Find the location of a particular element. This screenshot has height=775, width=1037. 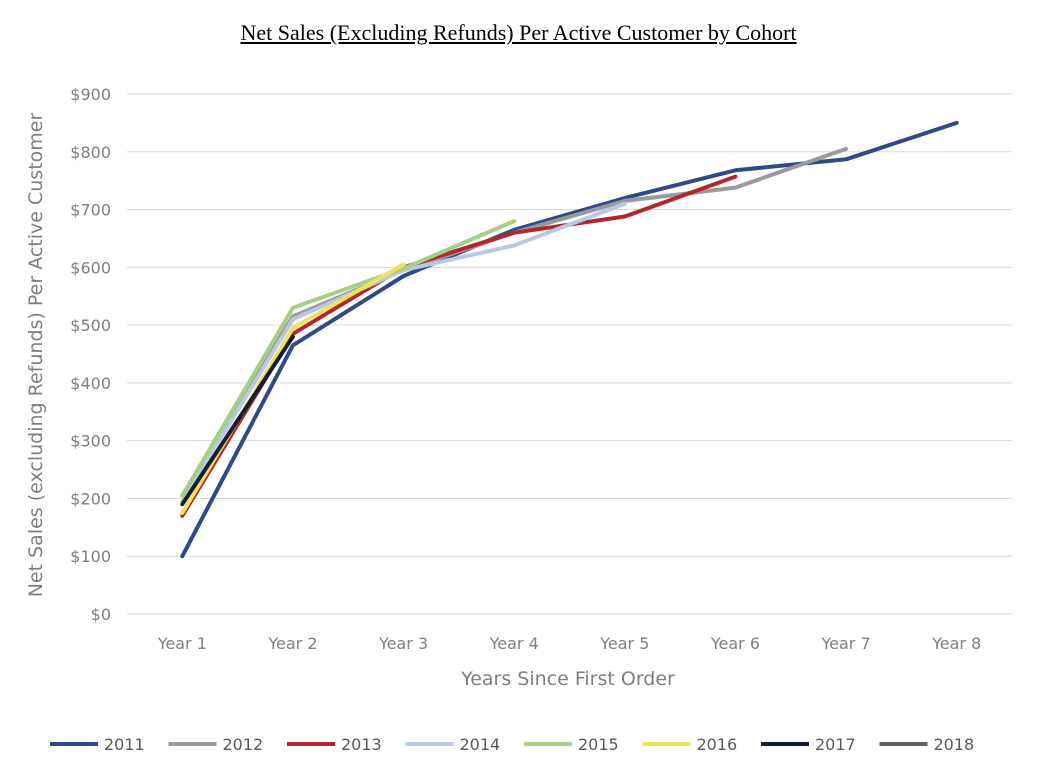

series-line-2017 is located at coordinates (237, 420).